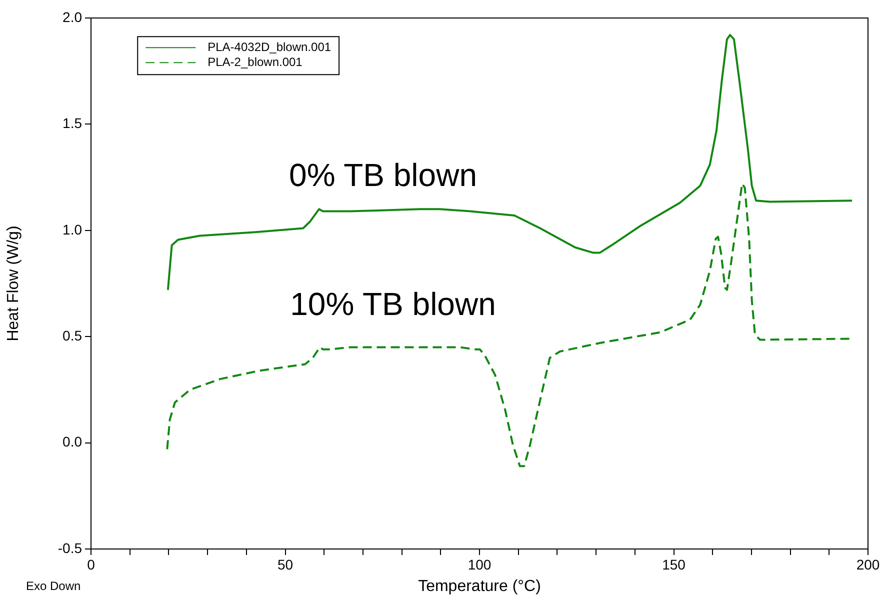 This screenshot has height=600, width=895. What do you see at coordinates (868, 564) in the screenshot?
I see `x-tick-label: 200` at bounding box center [868, 564].